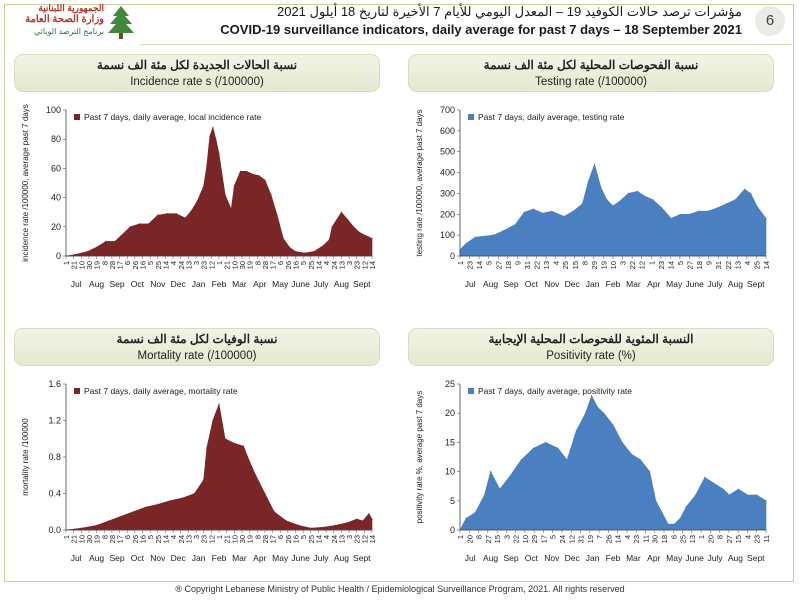 This screenshot has height=600, width=800. What do you see at coordinates (120, 539) in the screenshot?
I see `x-day-tick-label: 17` at bounding box center [120, 539].